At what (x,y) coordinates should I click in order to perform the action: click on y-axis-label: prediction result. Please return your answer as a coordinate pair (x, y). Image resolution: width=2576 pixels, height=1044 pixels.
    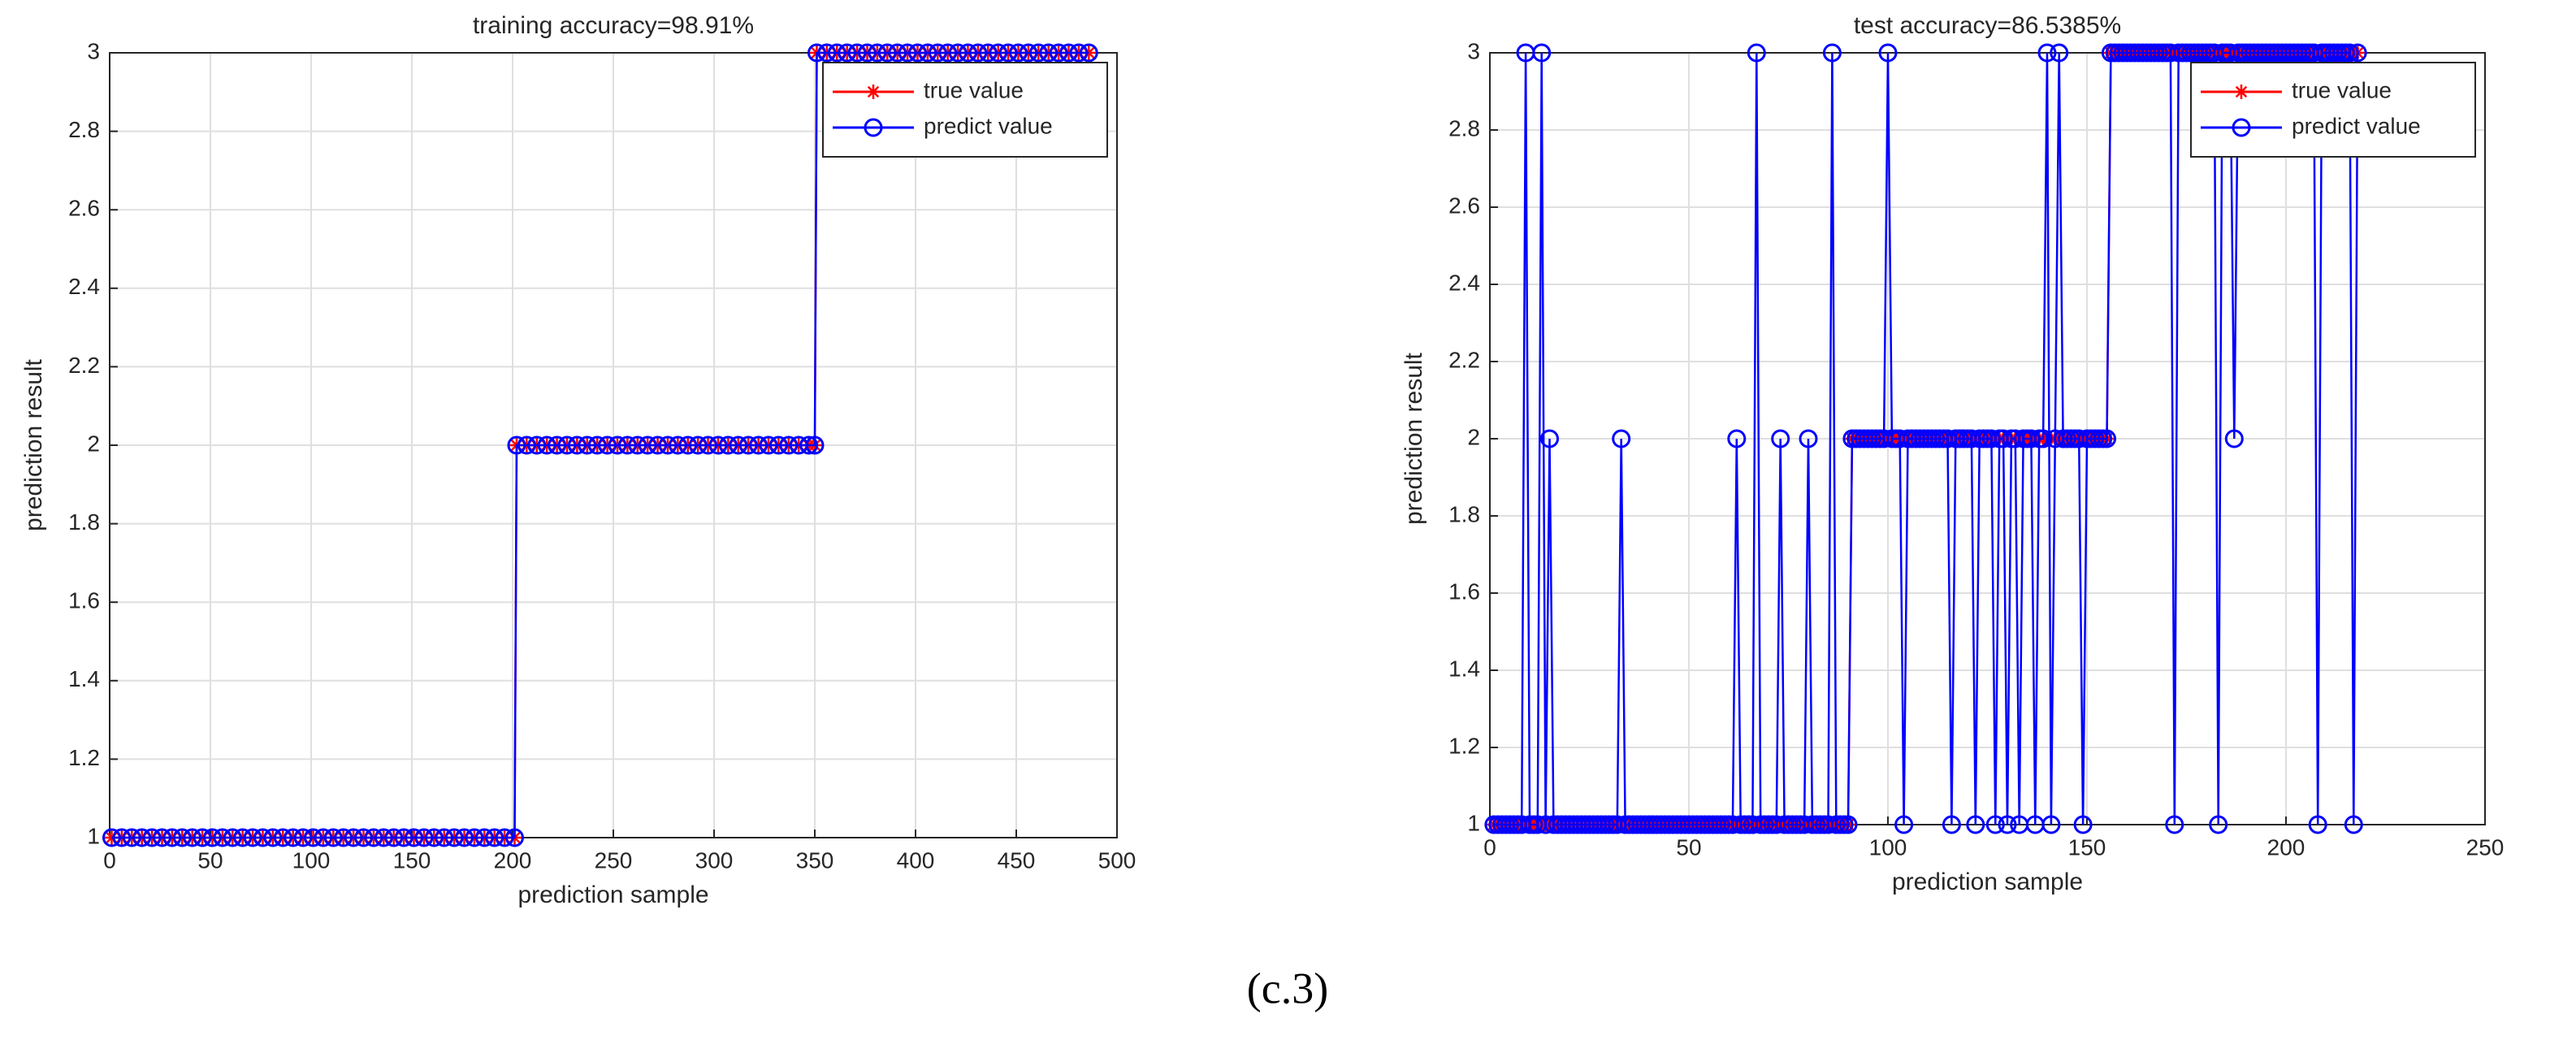
    Looking at the image, I should click on (1414, 438).